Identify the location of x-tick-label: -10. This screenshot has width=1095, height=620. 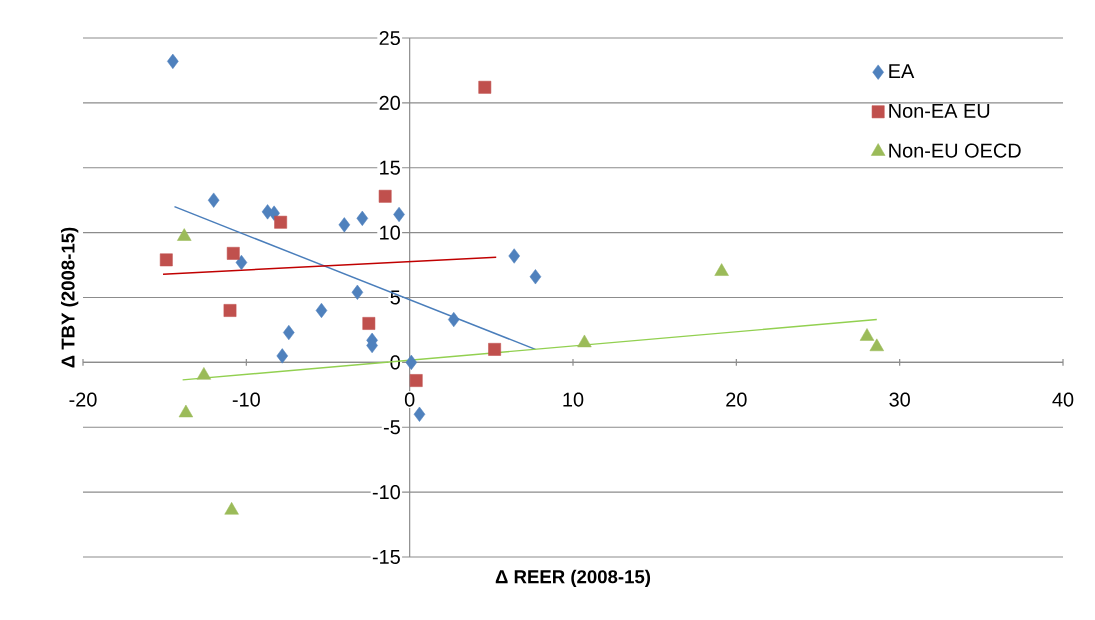
(246, 399).